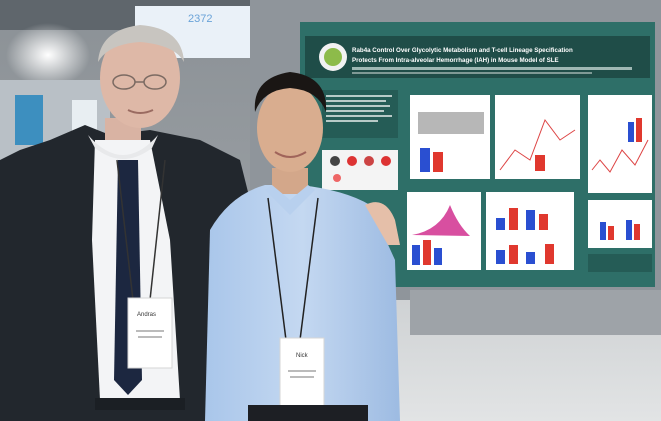 The width and height of the screenshot is (661, 421). What do you see at coordinates (302, 356) in the screenshot?
I see `name-badge-right-text: Nick` at bounding box center [302, 356].